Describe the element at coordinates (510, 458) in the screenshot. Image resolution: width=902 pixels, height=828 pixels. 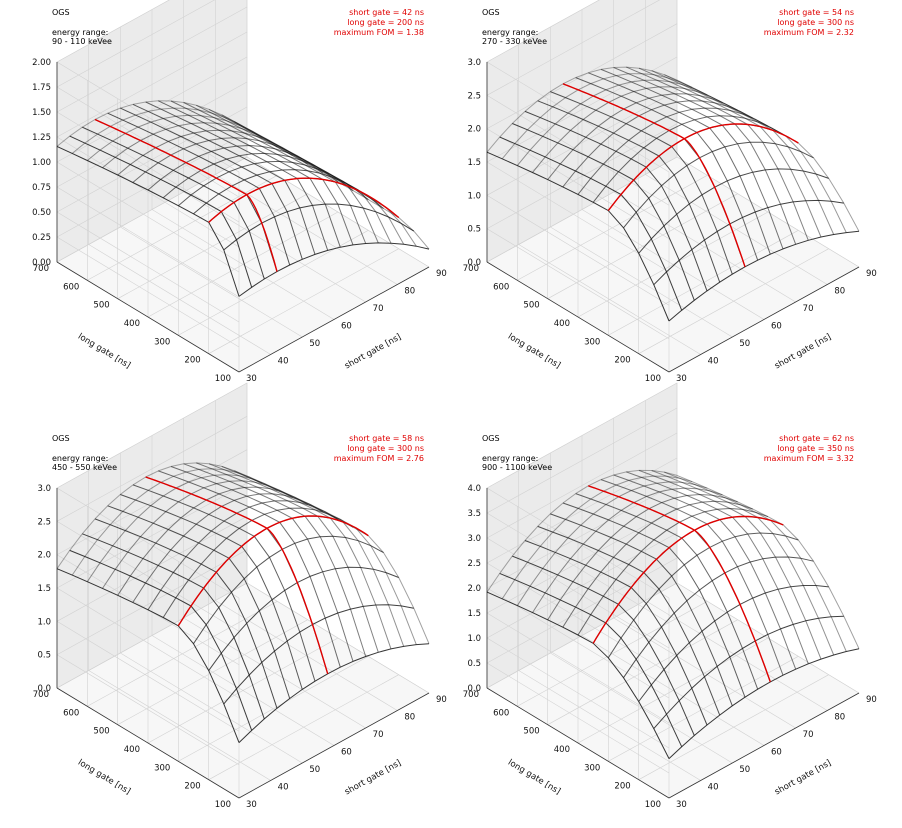
I see `energy-range-heading: energy range:` at that location.